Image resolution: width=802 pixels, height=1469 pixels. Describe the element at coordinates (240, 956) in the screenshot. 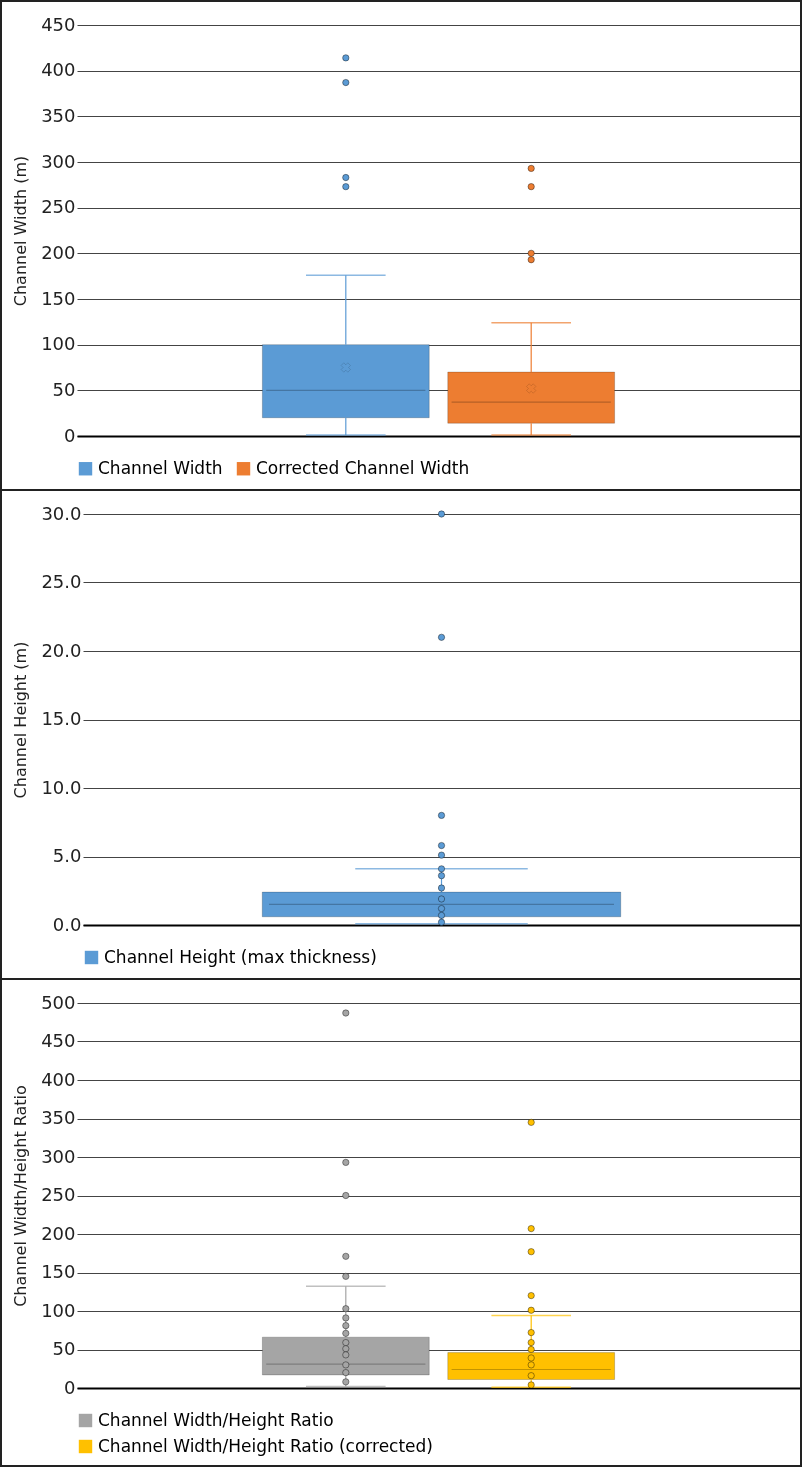

I see `legend-label: Channel Height (max thickness)` at that location.